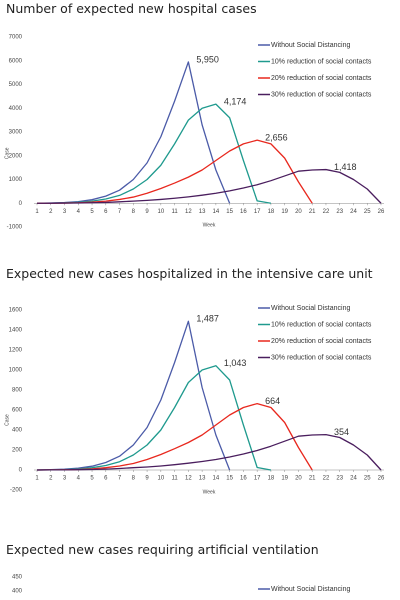 This screenshot has width=400, height=600. I want to click on y-tick-label: 600, so click(17, 411).